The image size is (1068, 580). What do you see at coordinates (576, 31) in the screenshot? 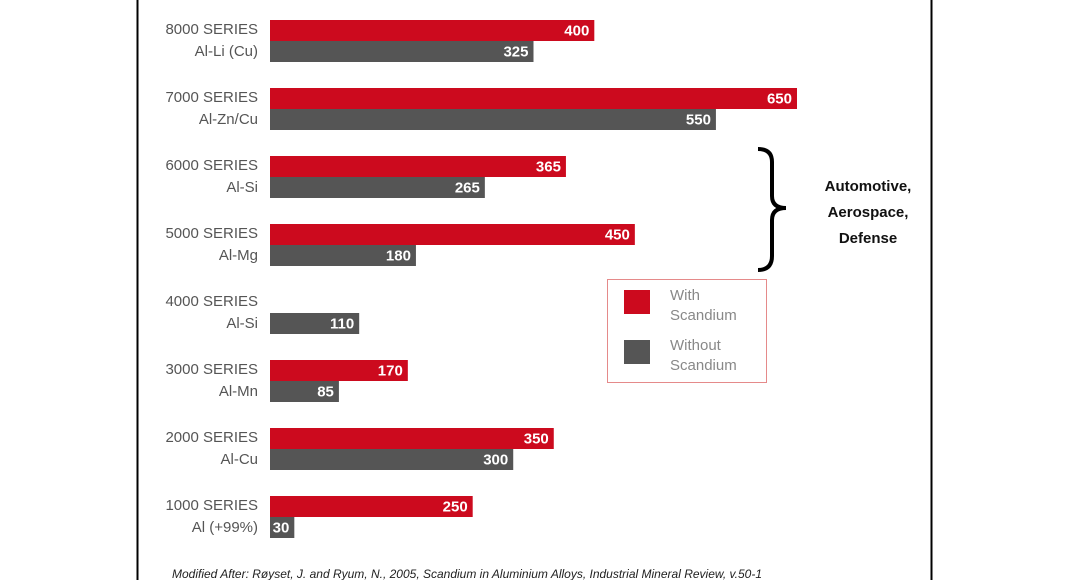
I see `value-label: 400` at bounding box center [576, 31].